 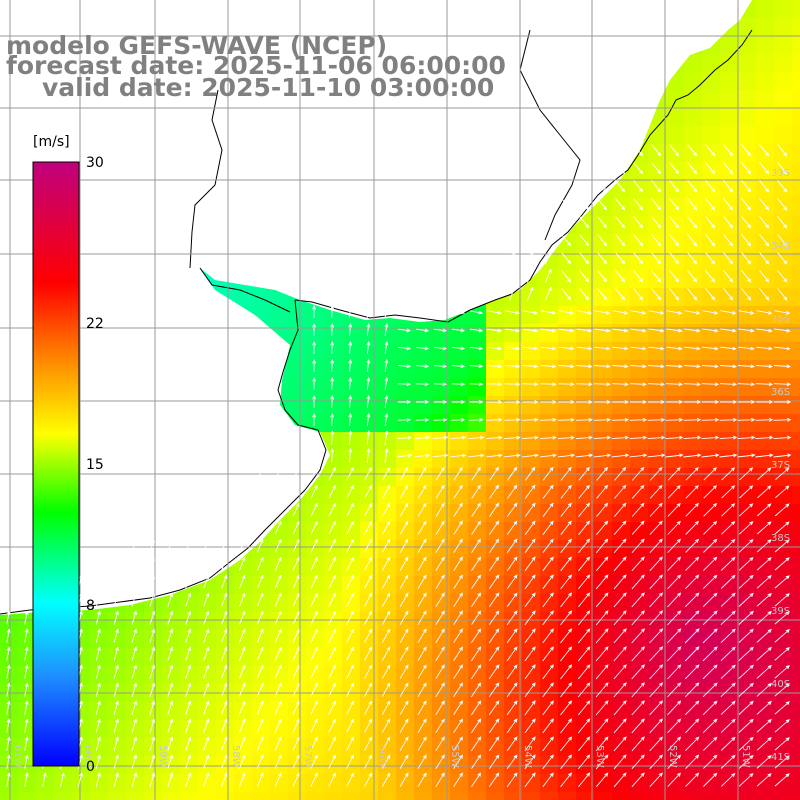 I want to click on latitude-label: 36S, so click(x=780, y=392).